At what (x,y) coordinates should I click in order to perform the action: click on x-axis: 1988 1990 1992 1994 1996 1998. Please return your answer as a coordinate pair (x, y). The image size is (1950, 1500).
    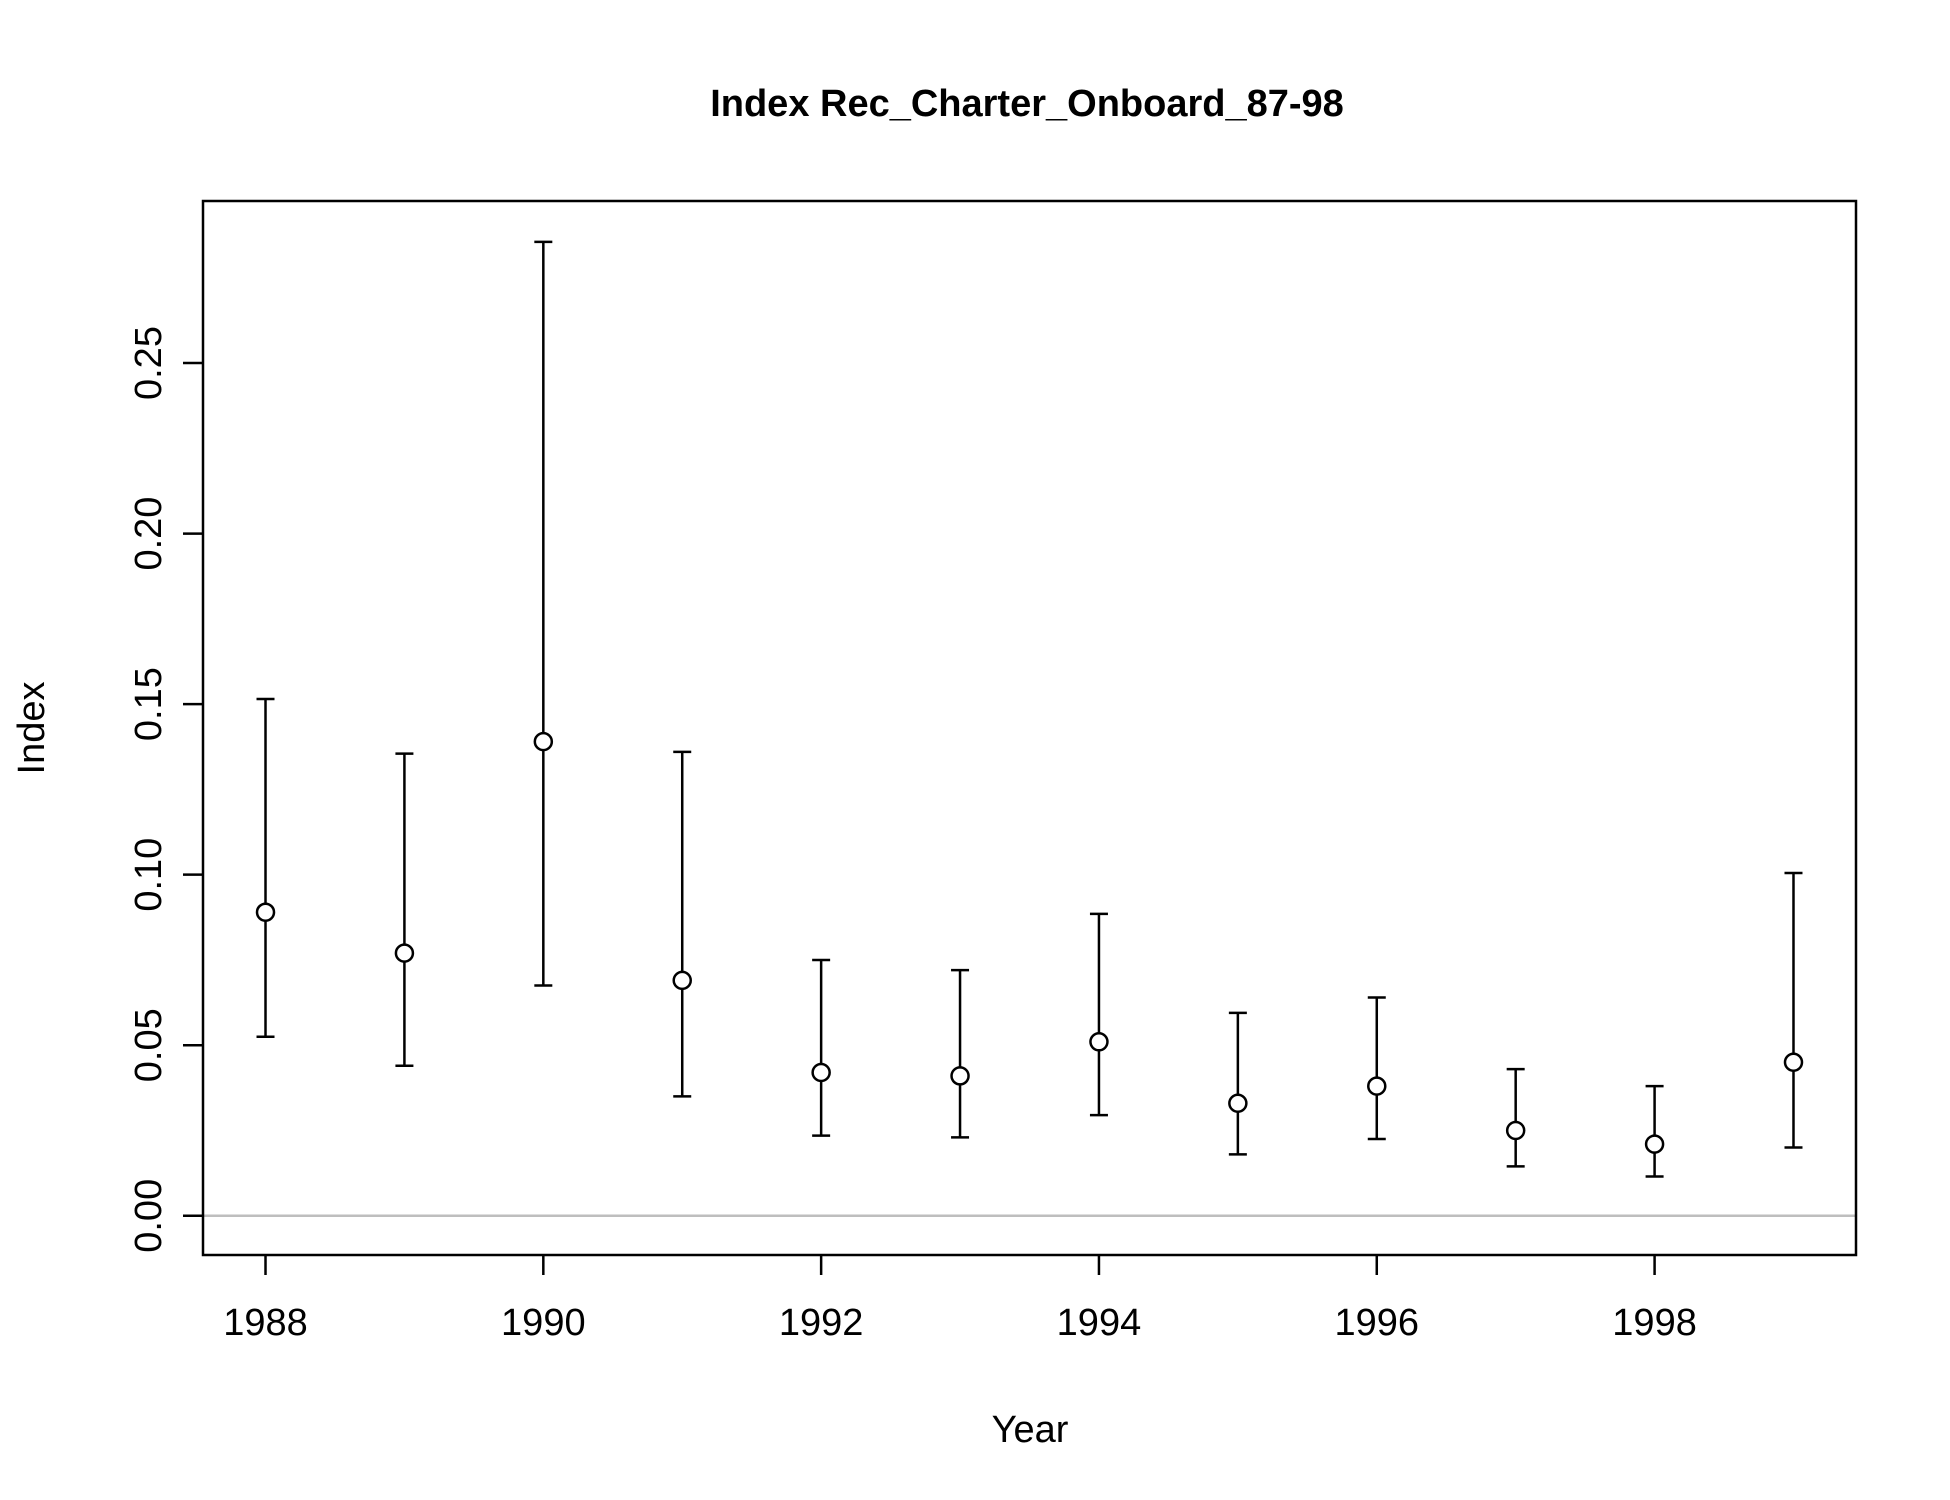
    Looking at the image, I should click on (960, 1299).